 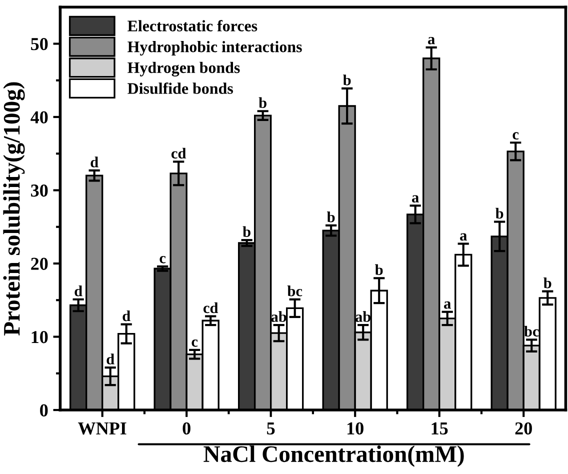 I want to click on x-tick-label: 5, so click(x=271, y=428).